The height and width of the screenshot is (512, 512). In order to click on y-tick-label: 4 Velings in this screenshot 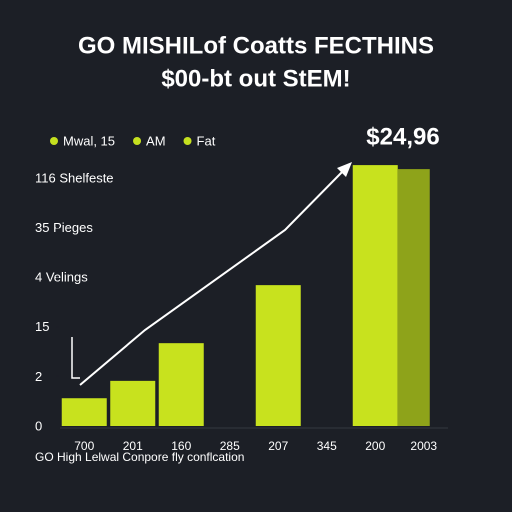, I will do `click(61, 277)`.